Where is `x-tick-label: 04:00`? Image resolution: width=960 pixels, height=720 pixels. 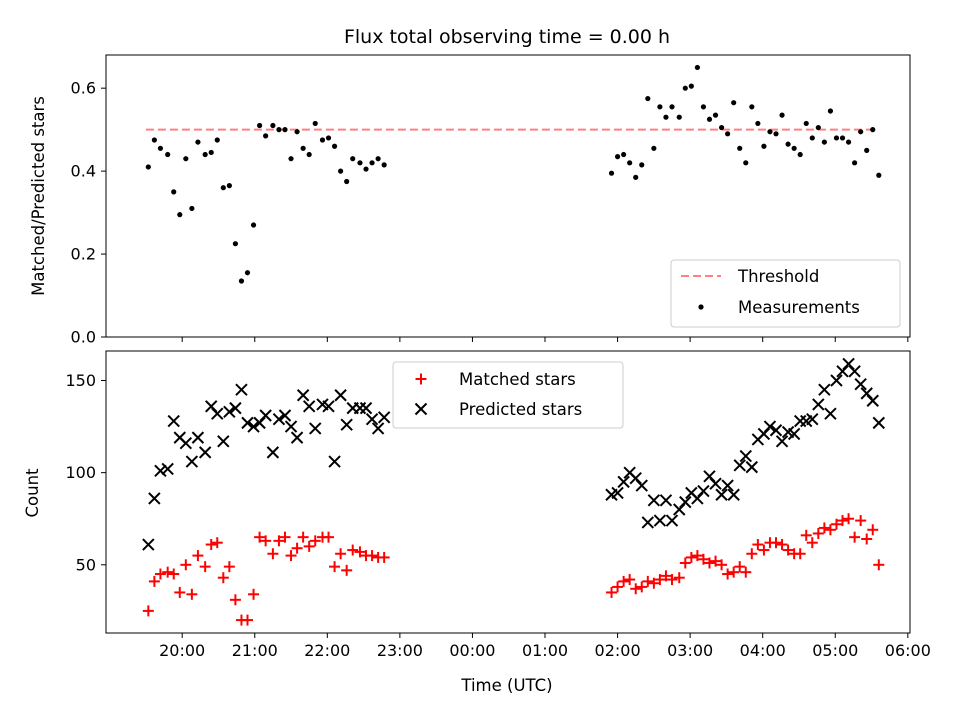
x-tick-label: 04:00 is located at coordinates (763, 650).